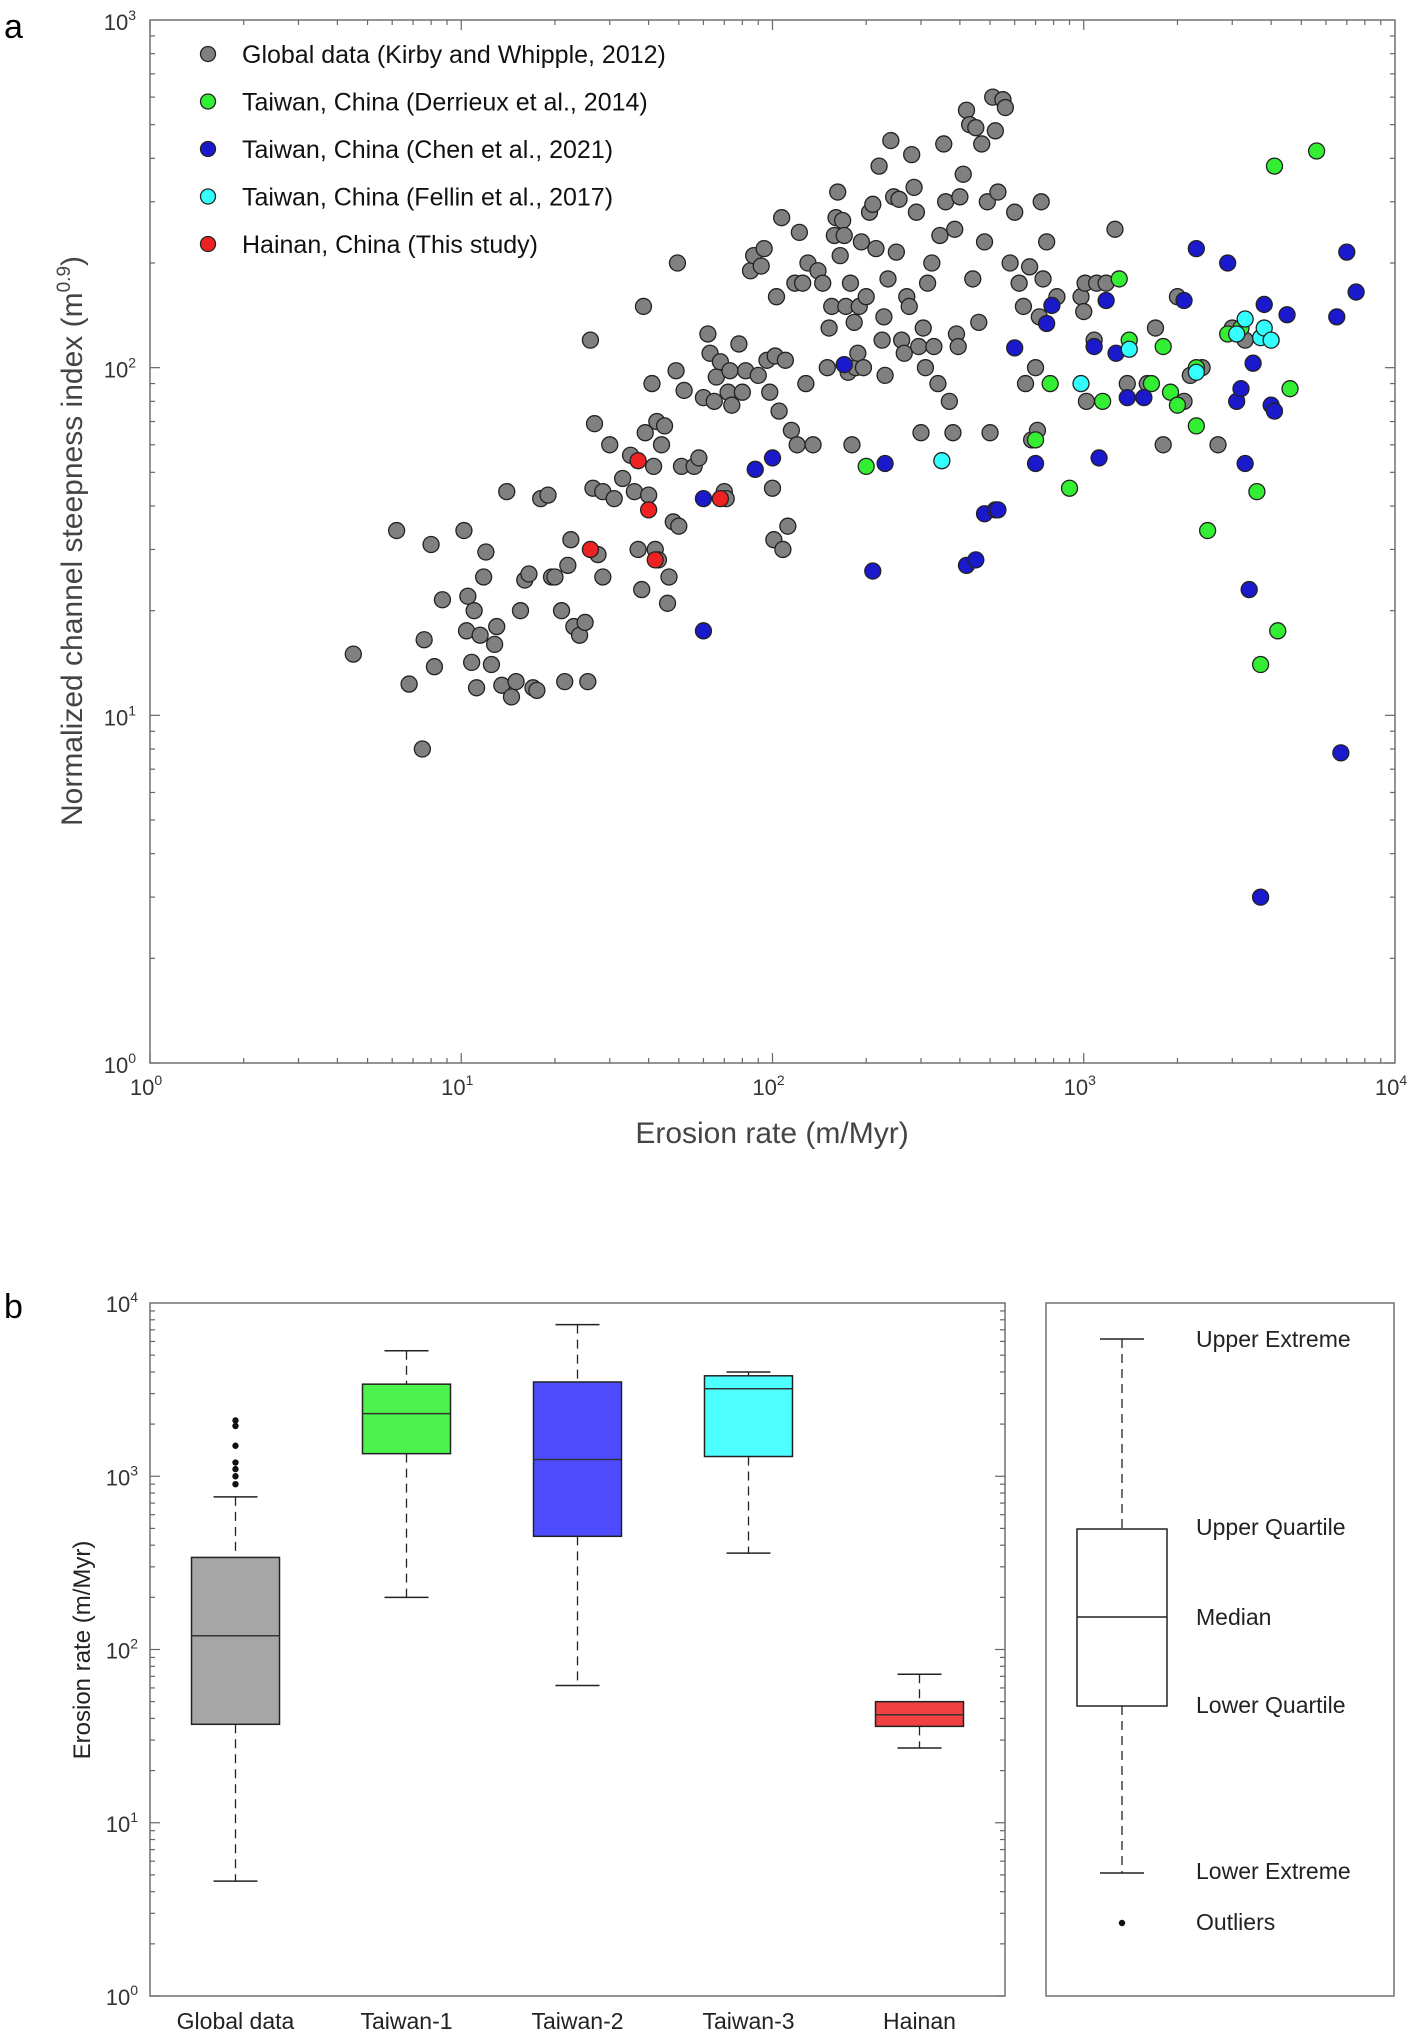 This screenshot has height=2037, width=1417. Describe the element at coordinates (132, 1058) in the screenshot. I see `y-tick-label-a-exponent: 0` at that location.